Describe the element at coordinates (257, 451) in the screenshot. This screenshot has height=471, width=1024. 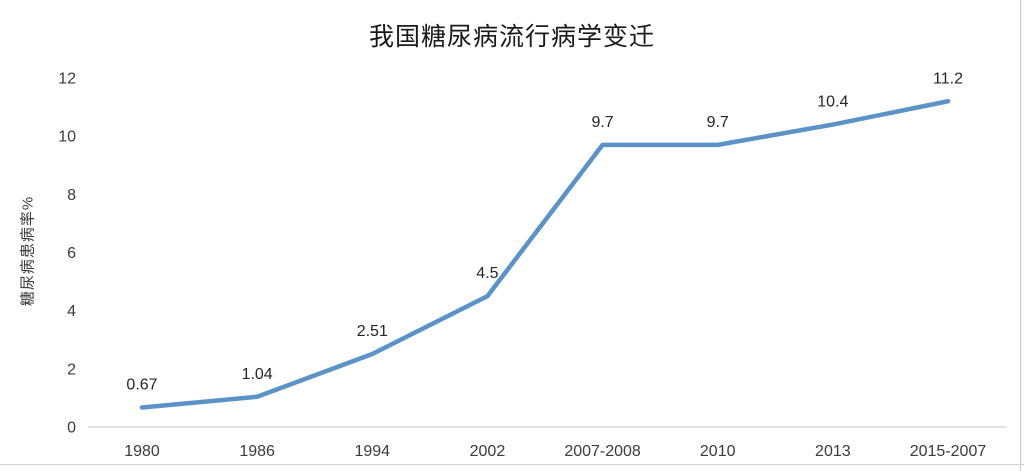
I see `x-tick-label: 1986` at that location.